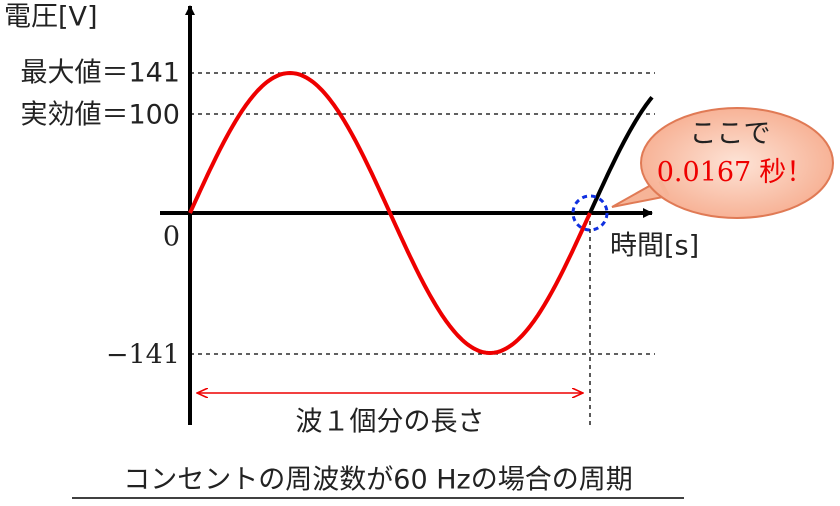  I want to click on y-axis-label: 電圧[V], so click(51, 17).